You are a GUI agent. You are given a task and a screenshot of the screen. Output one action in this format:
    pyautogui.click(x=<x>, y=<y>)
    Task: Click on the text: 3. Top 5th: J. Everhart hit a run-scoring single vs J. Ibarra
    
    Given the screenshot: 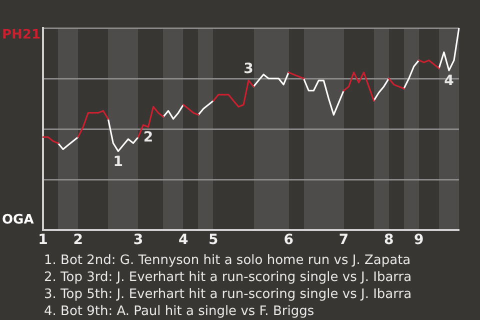 What is the action you would take?
    pyautogui.click(x=228, y=294)
    